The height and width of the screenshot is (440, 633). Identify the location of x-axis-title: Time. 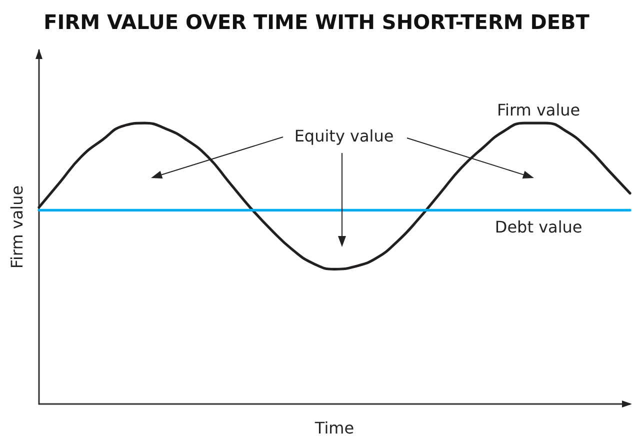
(334, 428).